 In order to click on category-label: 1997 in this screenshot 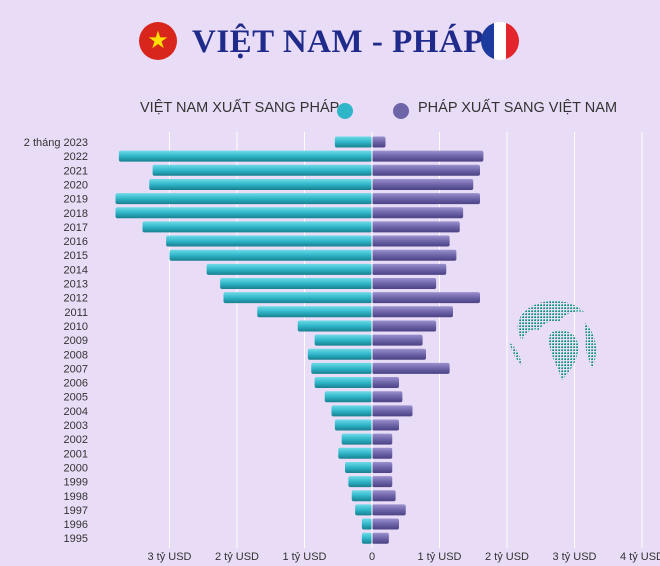, I will do `click(76, 511)`.